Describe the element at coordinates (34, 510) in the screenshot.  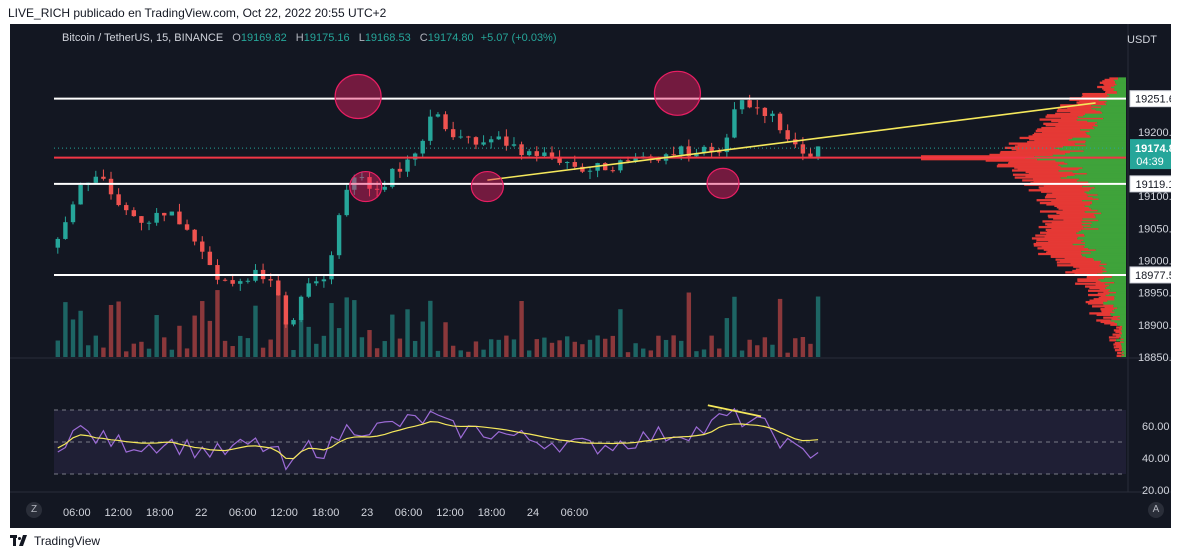
I see `log-scale-button: Z` at that location.